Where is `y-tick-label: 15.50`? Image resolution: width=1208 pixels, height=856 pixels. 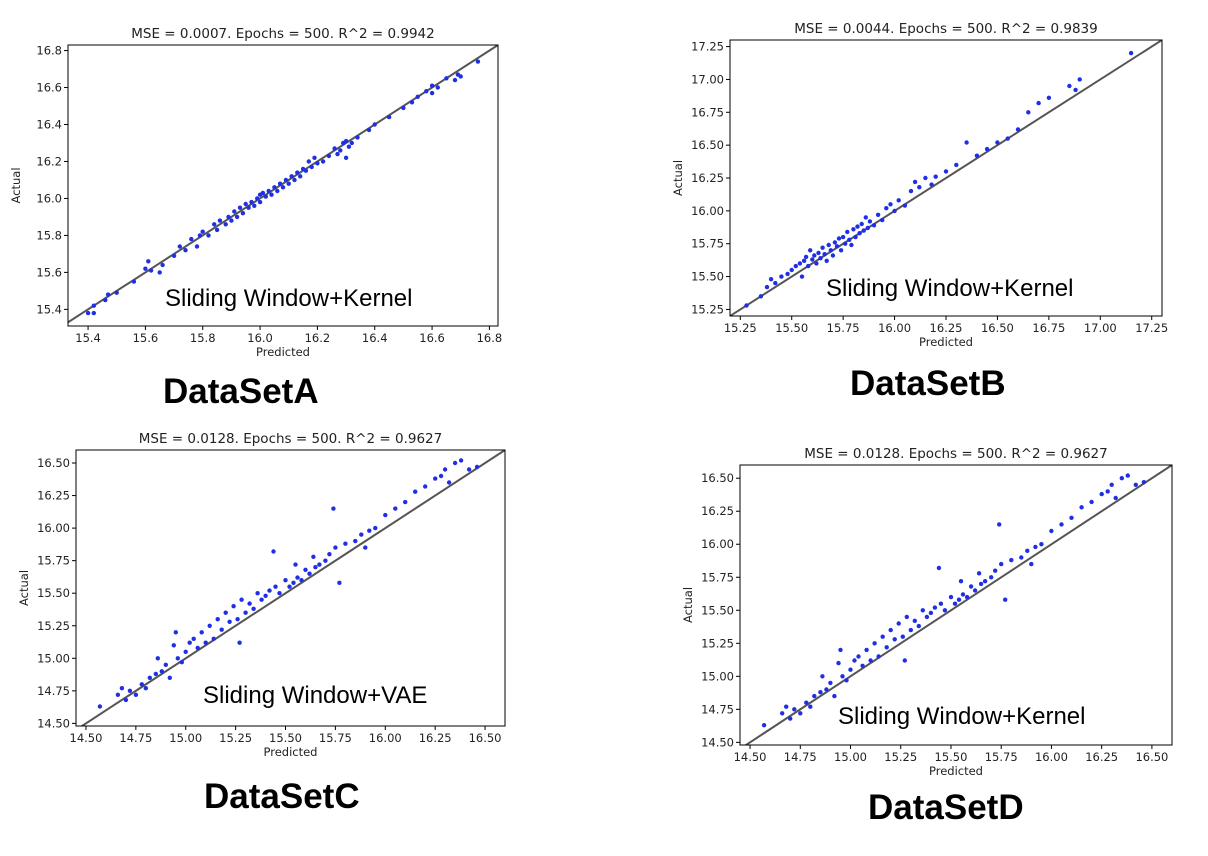
y-tick-label: 15.50 is located at coordinates (53, 593).